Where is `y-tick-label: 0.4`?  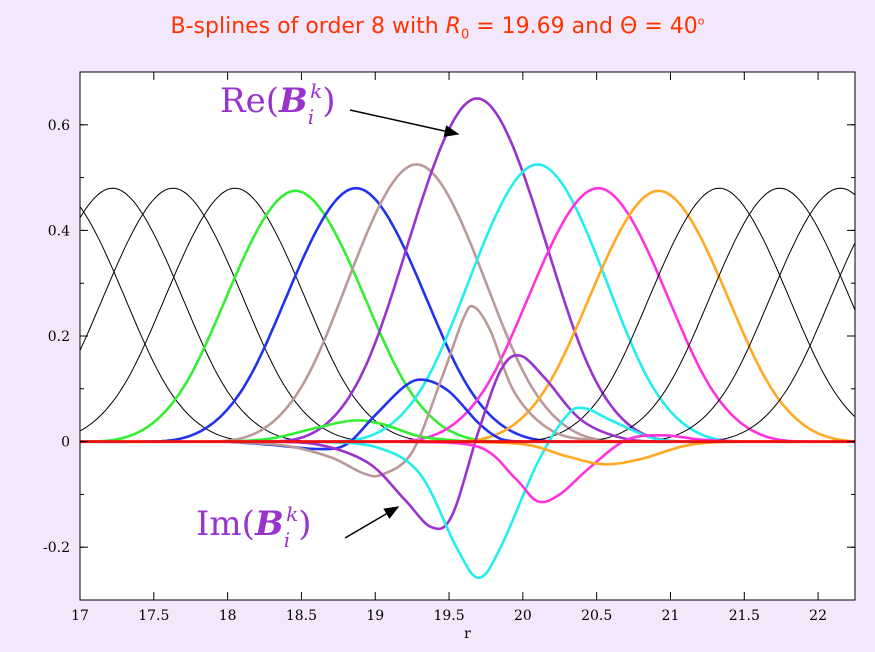 y-tick-label: 0.4 is located at coordinates (59, 231).